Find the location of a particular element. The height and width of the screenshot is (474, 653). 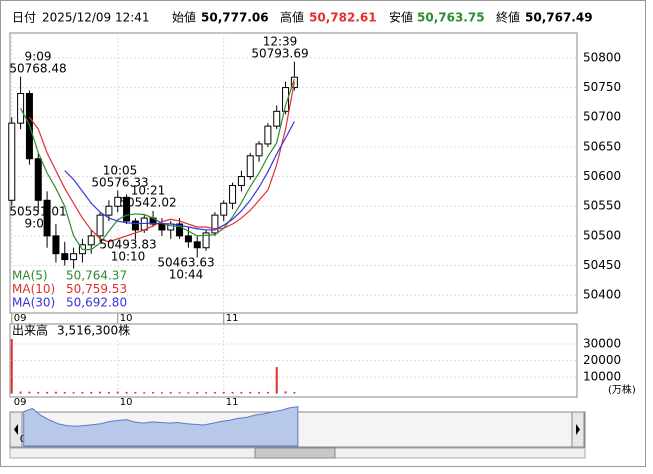

annotation-price: 50793.69 is located at coordinates (279, 54).